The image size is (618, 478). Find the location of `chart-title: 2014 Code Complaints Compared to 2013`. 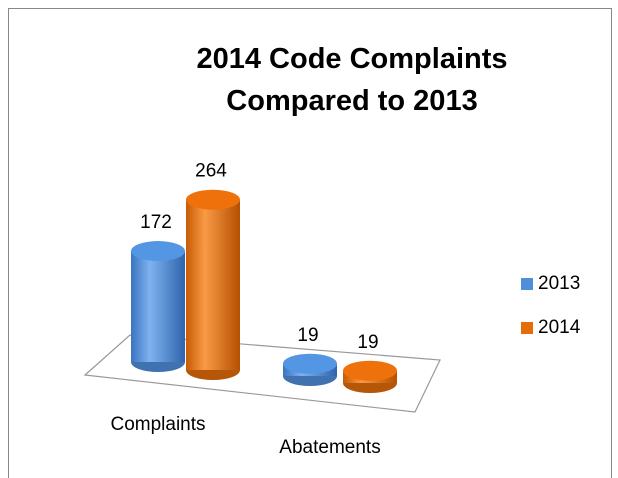

chart-title: 2014 Code Complaints Compared to 2013 is located at coordinates (352, 80).